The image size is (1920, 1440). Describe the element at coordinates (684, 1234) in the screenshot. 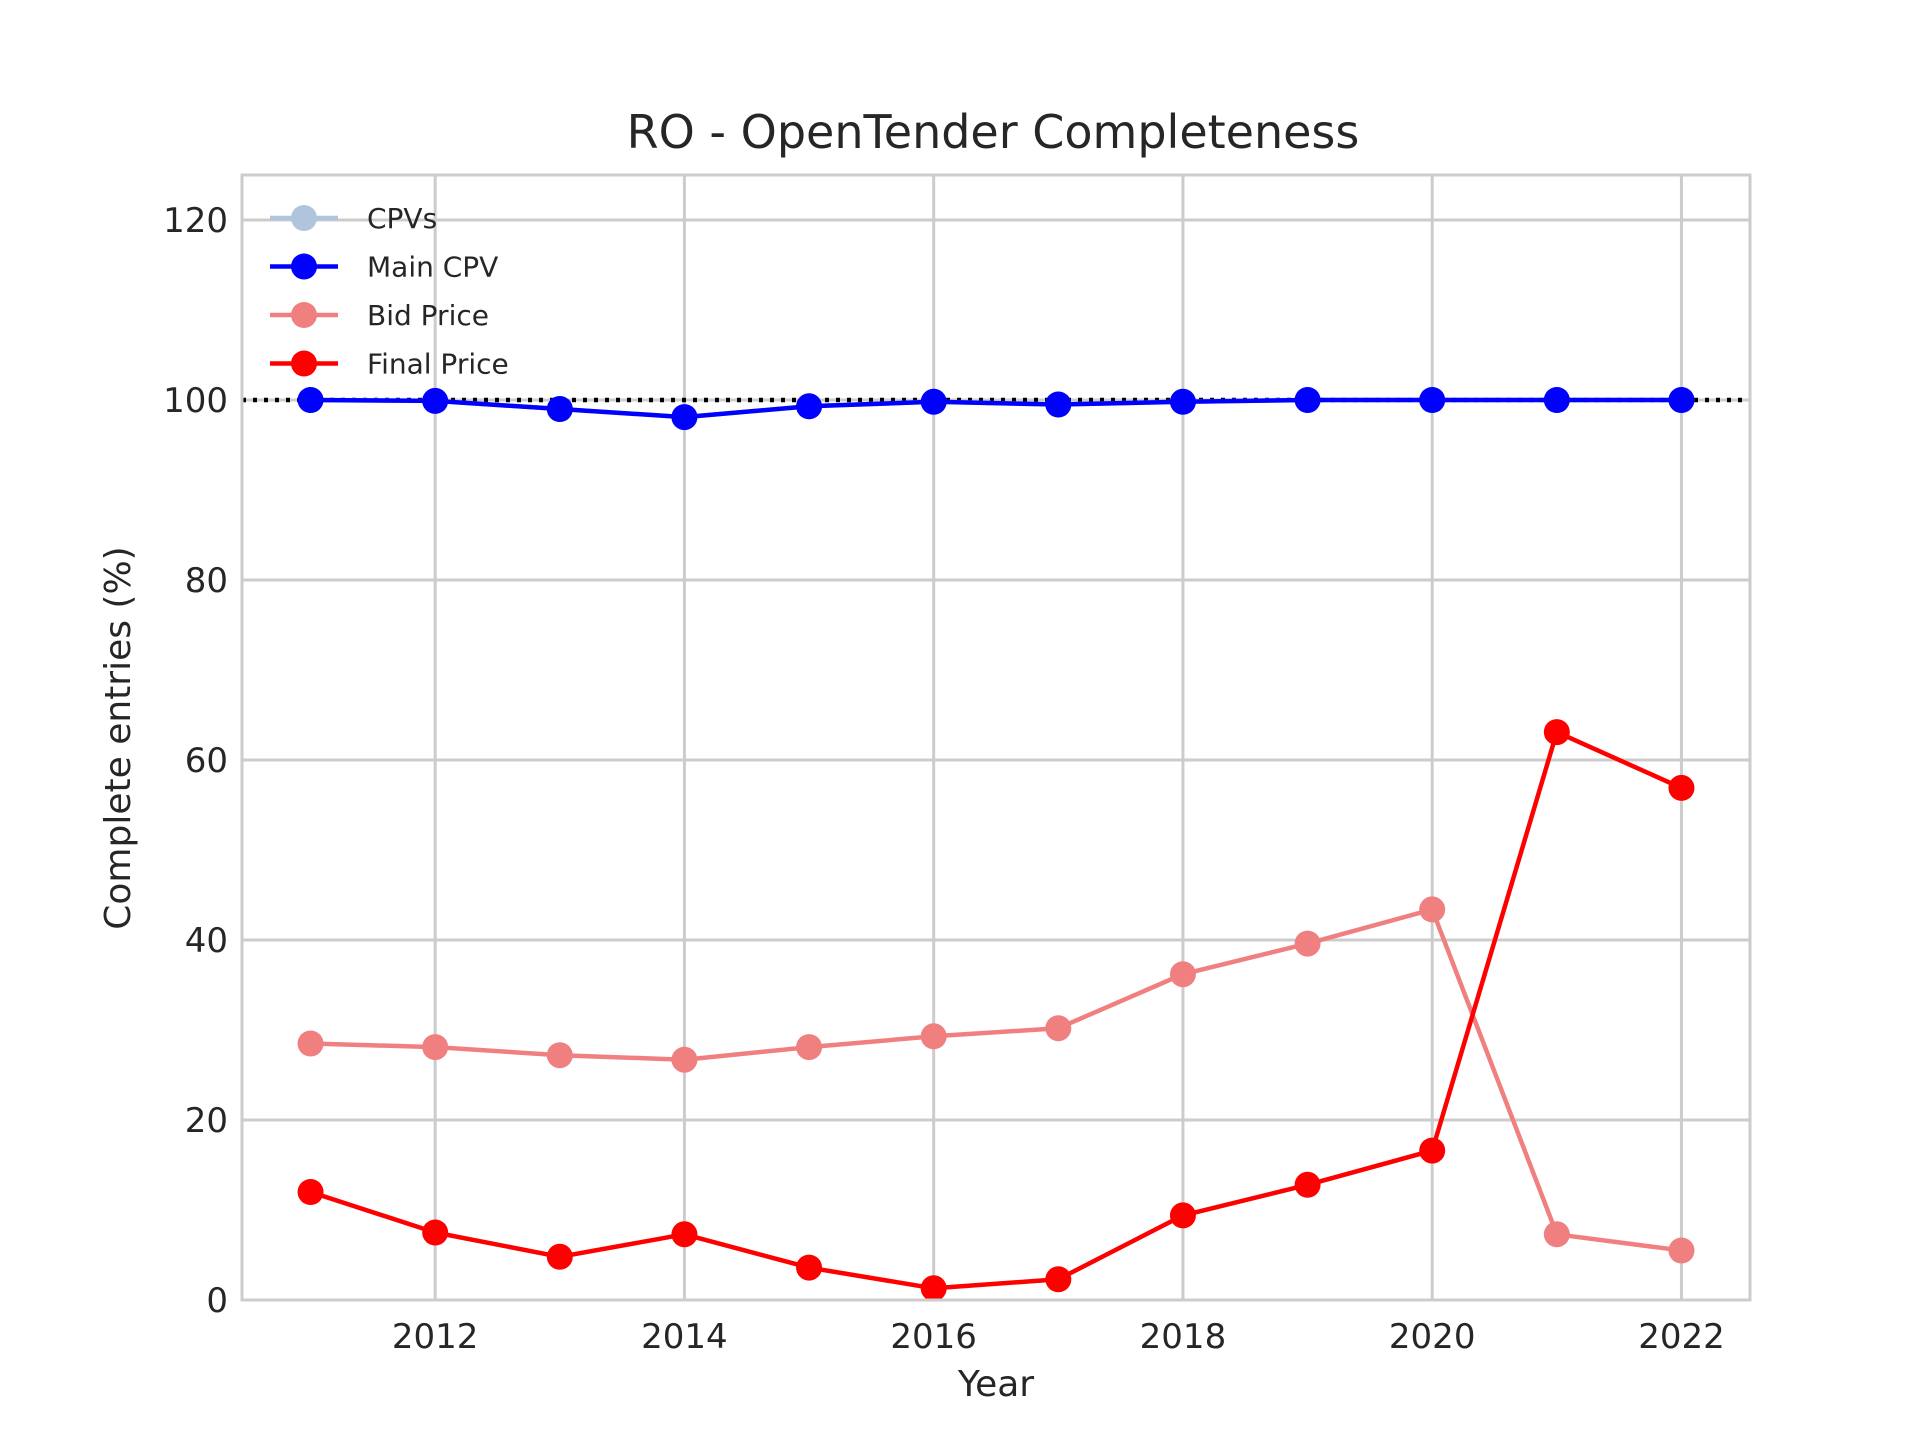

I see `series-3-point-2014` at that location.